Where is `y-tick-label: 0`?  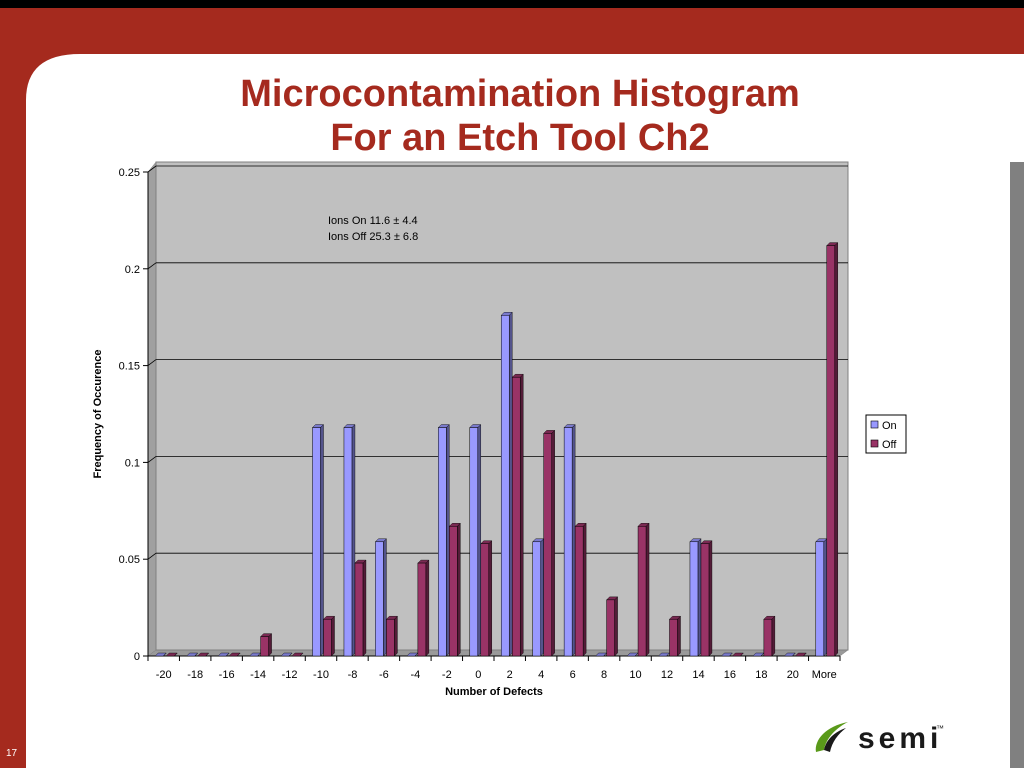
y-tick-label: 0 is located at coordinates (137, 657).